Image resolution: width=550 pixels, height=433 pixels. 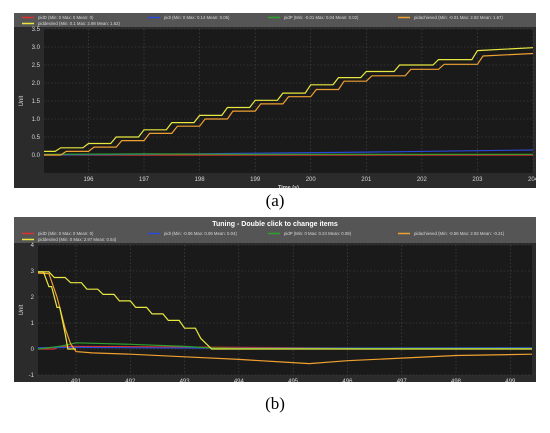 What do you see at coordinates (36, 84) in the screenshot?
I see `y-tick-label: 2.0` at bounding box center [36, 84].